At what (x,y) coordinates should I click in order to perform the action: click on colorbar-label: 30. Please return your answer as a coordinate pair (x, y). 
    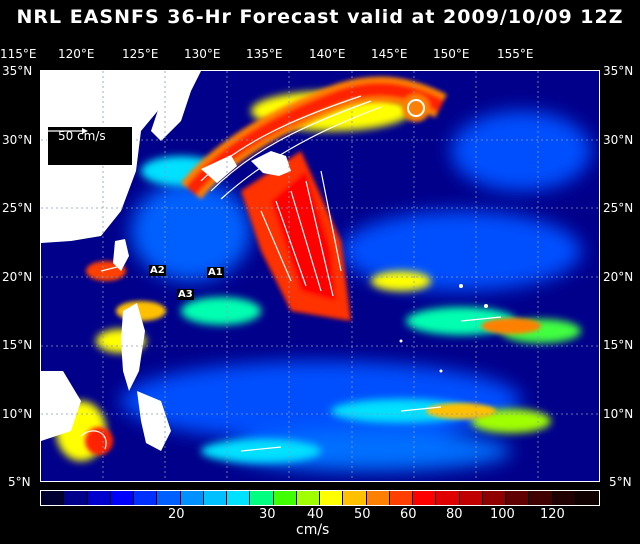
    Looking at the image, I should click on (267, 514).